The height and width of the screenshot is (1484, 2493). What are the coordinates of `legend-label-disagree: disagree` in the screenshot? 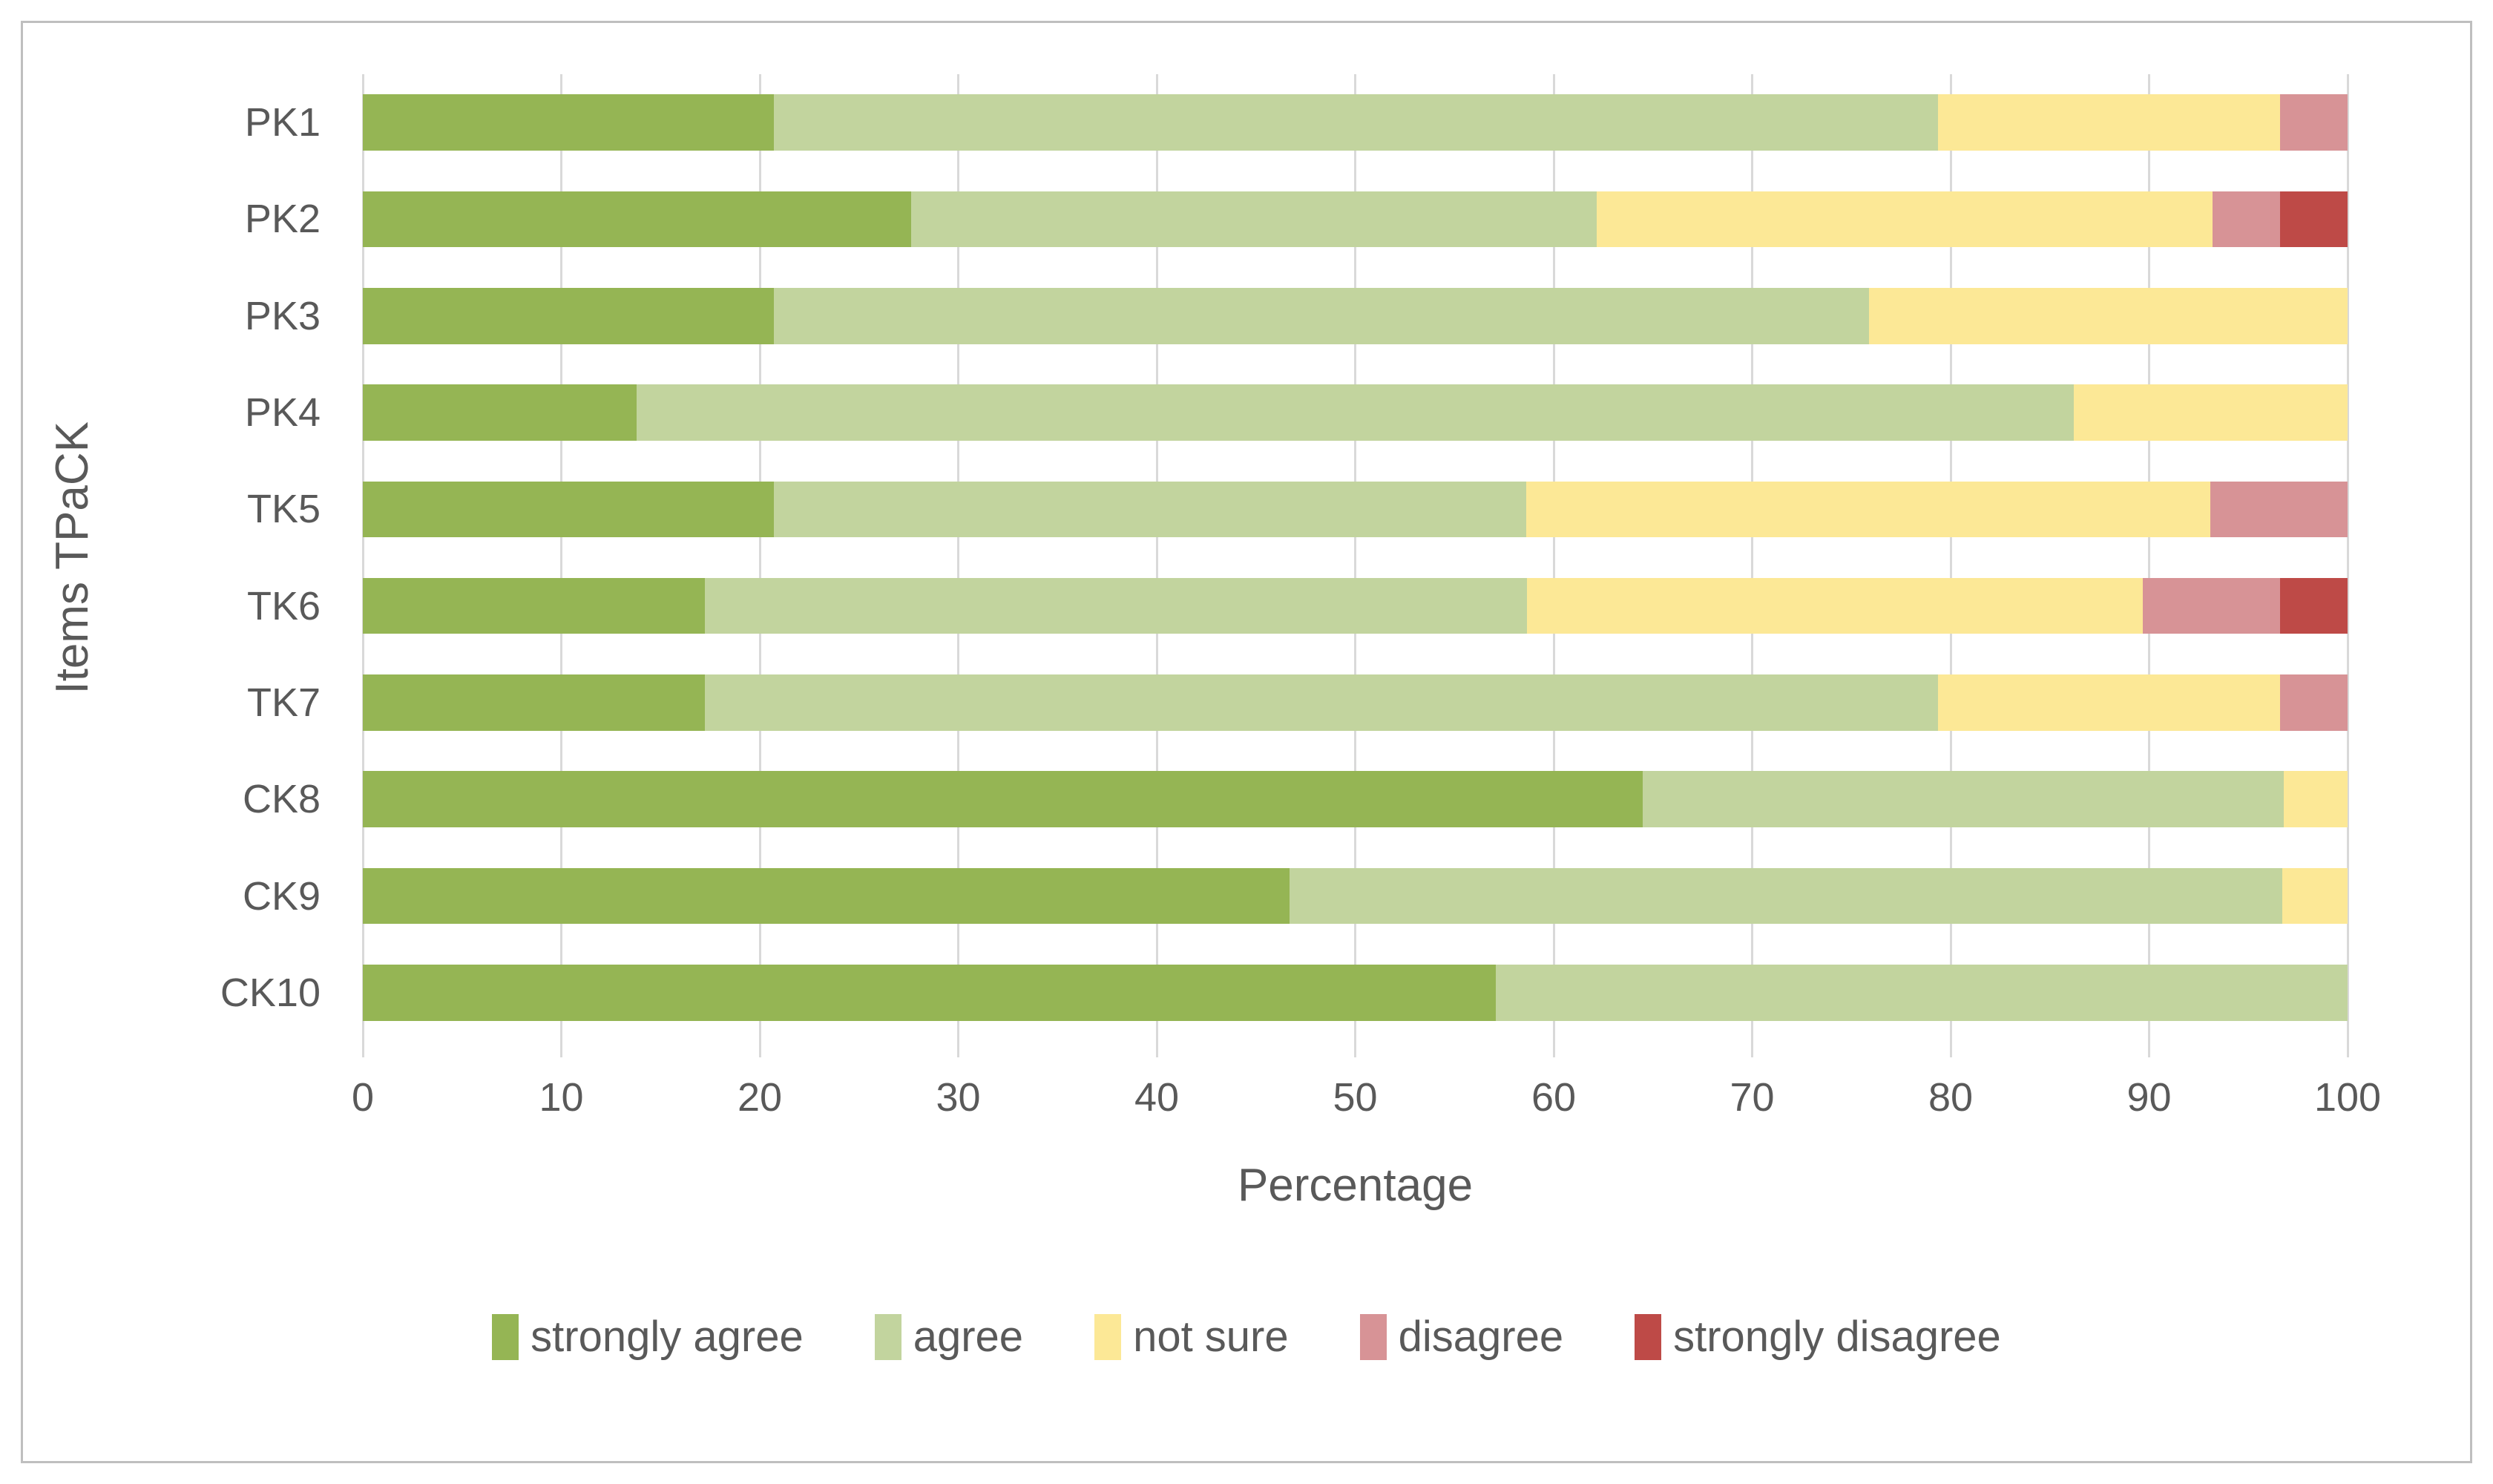 It's located at (1481, 1337).